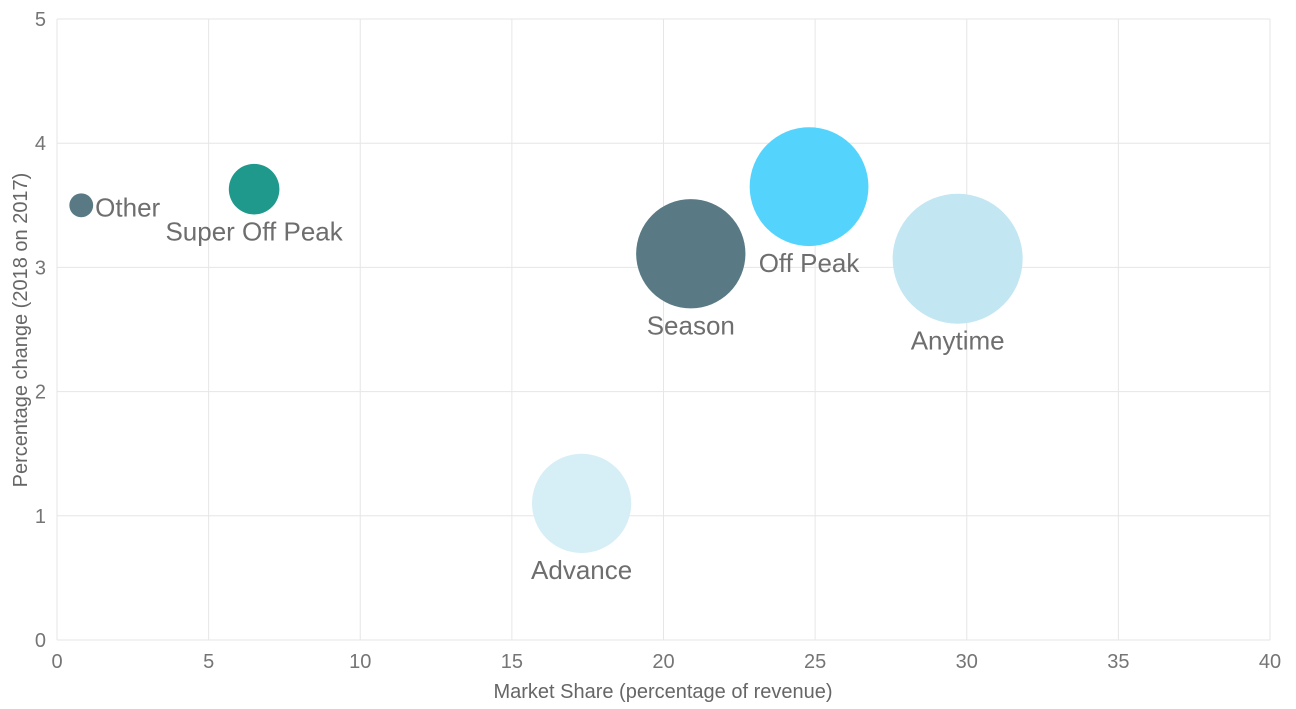 The image size is (1296, 709). What do you see at coordinates (815, 662) in the screenshot?
I see `x-tick-label: 25` at bounding box center [815, 662].